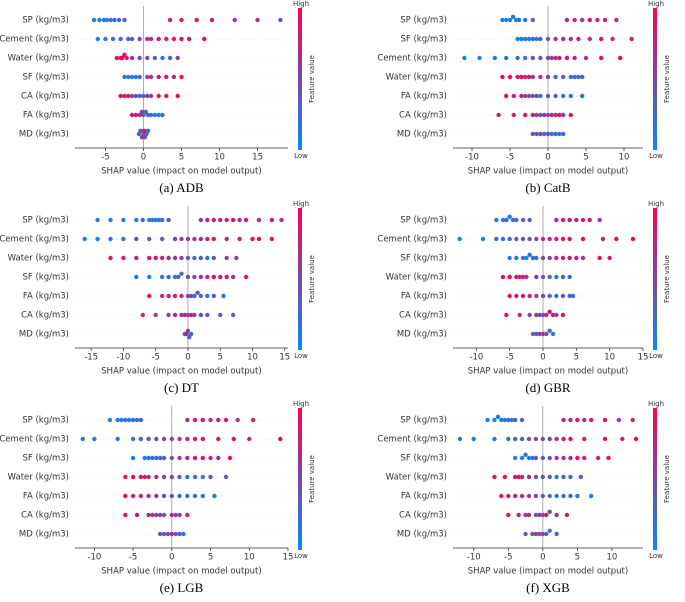  I want to click on colorbar-label: Feature value, so click(667, 79).